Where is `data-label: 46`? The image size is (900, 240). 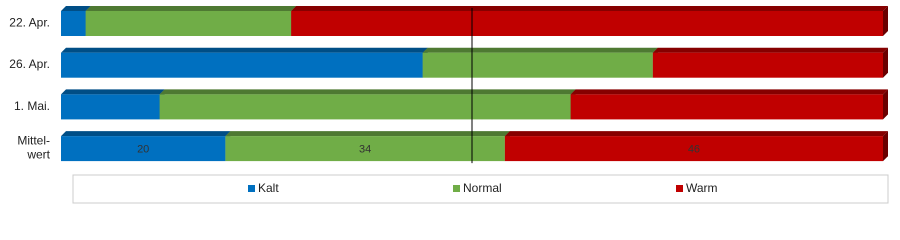
data-label: 46 is located at coordinates (694, 150).